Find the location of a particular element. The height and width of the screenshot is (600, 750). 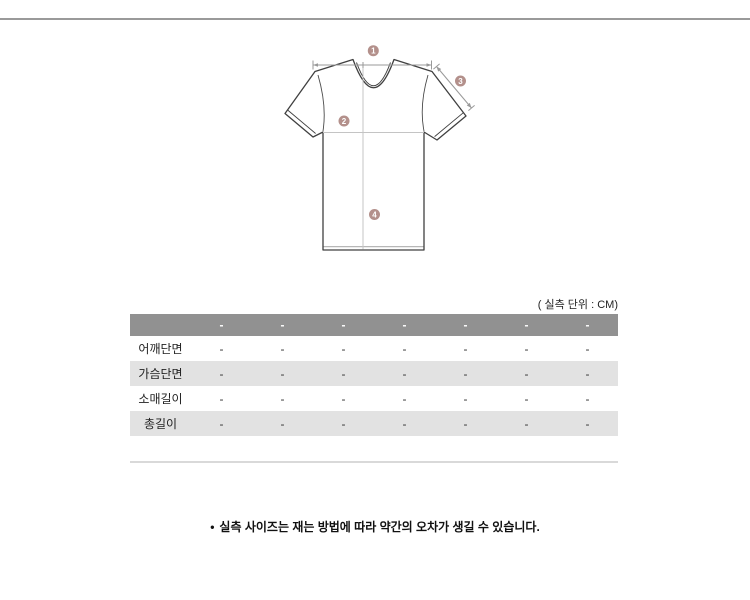

measure-note-text: 실측 사이즈는 재는 방법에 따라 약간의 오차가 생길 수 있습니다. is located at coordinates (379, 527).